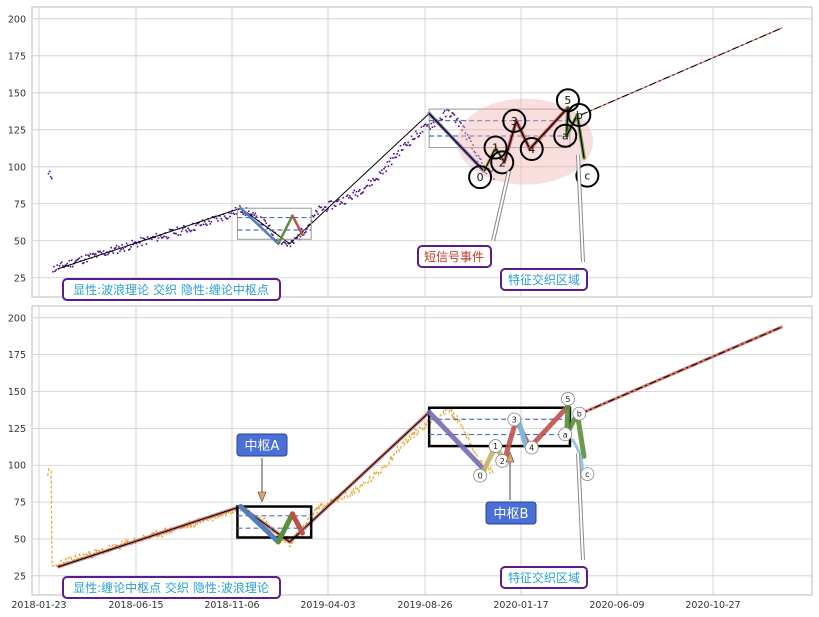  I want to click on wave-label-text: a, so click(565, 434).